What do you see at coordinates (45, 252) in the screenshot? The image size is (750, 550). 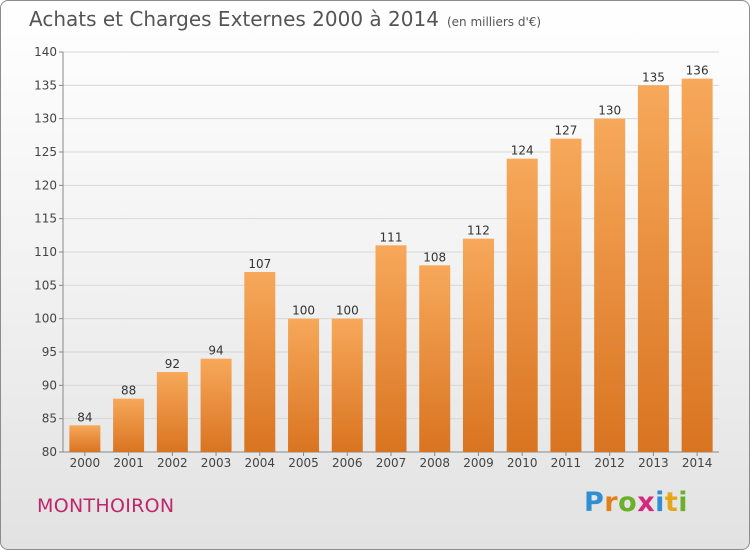 I see `y-tick-label: 110` at bounding box center [45, 252].